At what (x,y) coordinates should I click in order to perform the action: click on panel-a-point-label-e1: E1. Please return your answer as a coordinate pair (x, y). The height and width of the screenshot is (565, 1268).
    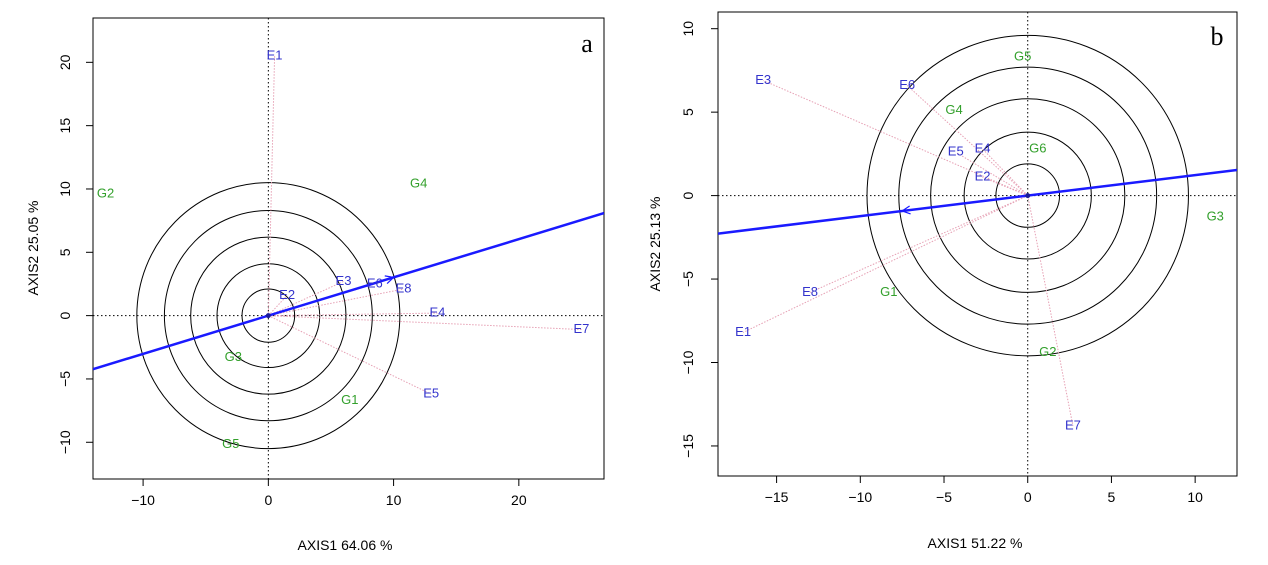
    Looking at the image, I should click on (275, 54).